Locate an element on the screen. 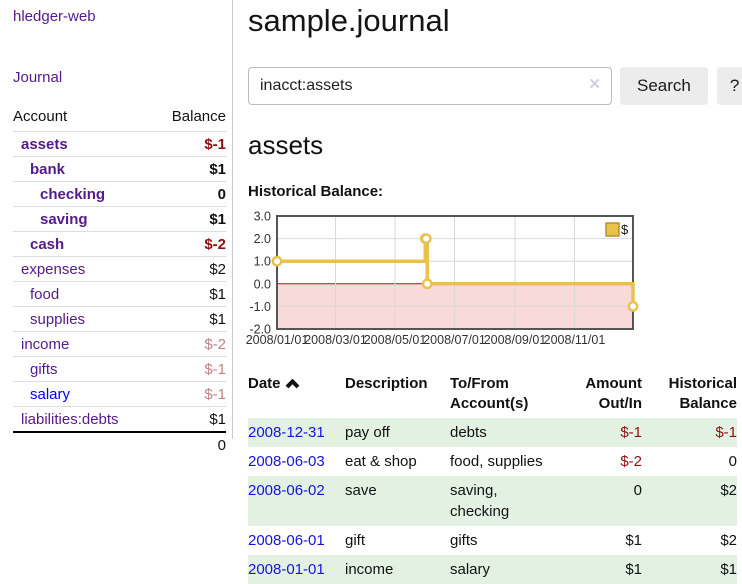 This screenshot has width=742, height=584. clear-search-icon: ✕ is located at coordinates (594, 84).